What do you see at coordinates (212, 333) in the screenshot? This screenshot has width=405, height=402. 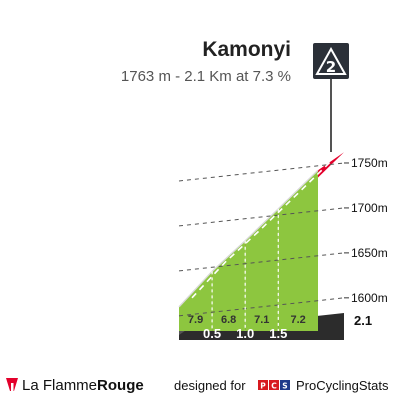 I see `km-label: 0.5` at bounding box center [212, 333].